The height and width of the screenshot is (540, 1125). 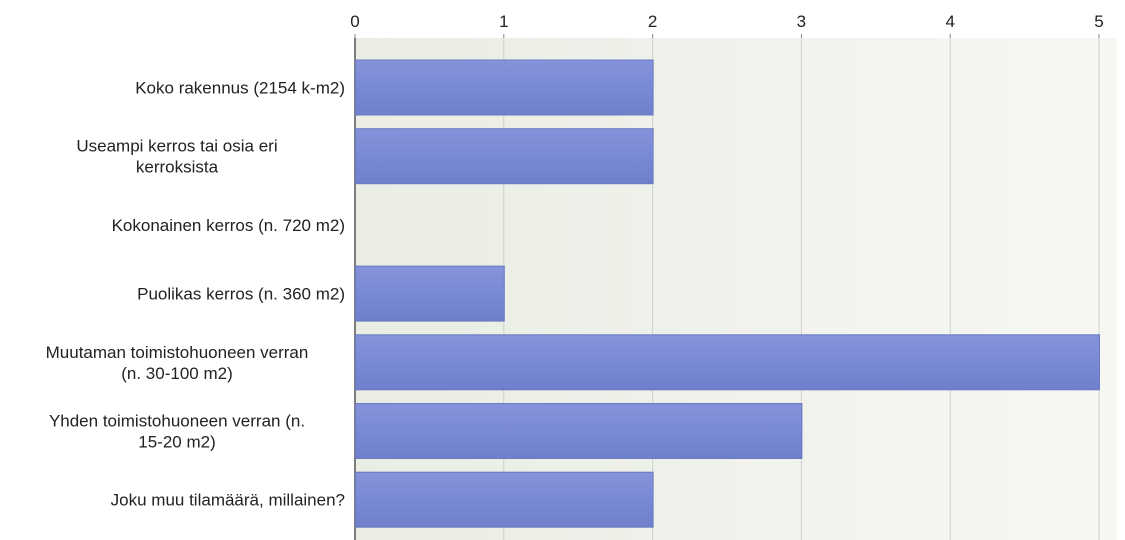 What do you see at coordinates (801, 21) in the screenshot?
I see `x-tick-label: 3` at bounding box center [801, 21].